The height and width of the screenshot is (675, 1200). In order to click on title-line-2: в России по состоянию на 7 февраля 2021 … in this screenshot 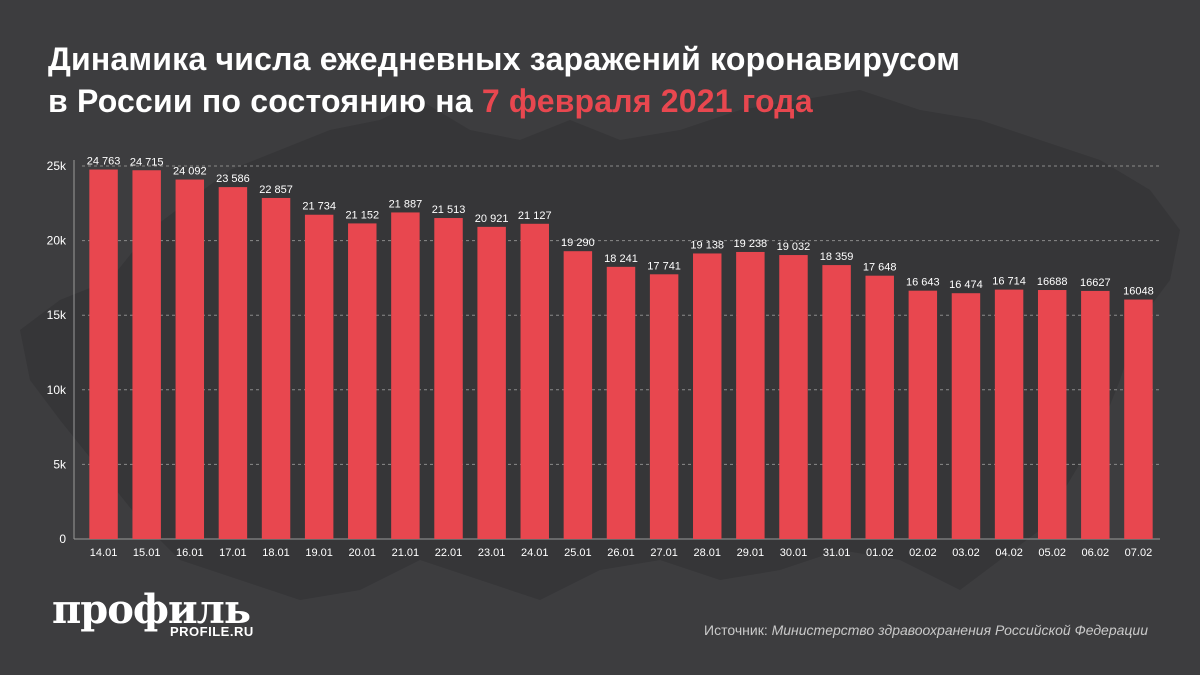, I will do `click(608, 101)`.